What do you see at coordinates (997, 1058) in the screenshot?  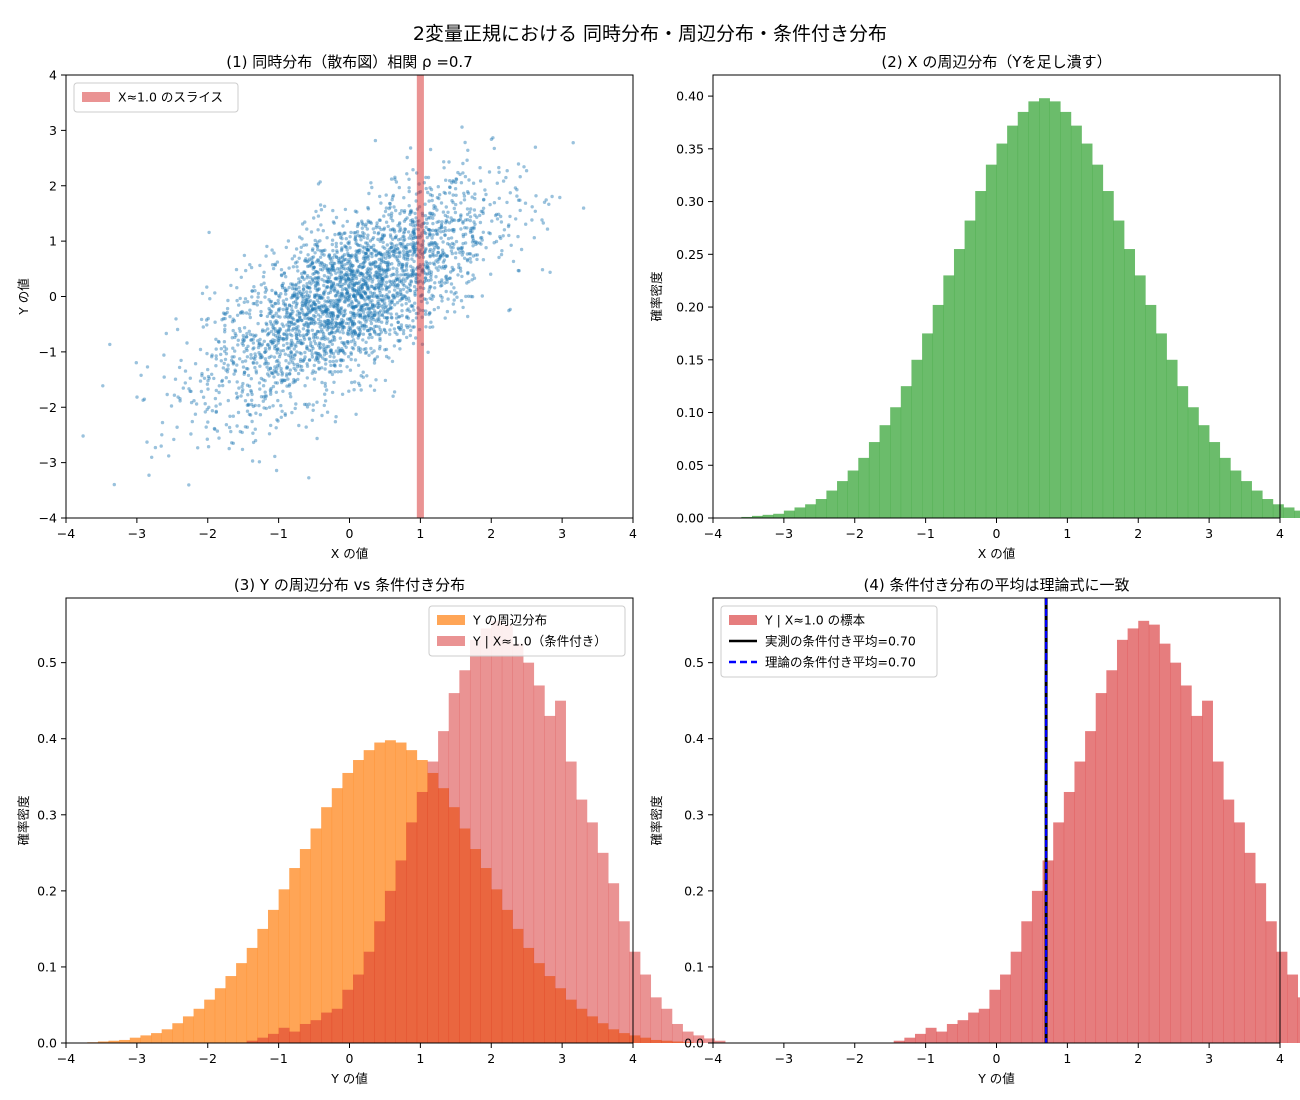 I see `x-tick-label: 0` at bounding box center [997, 1058].